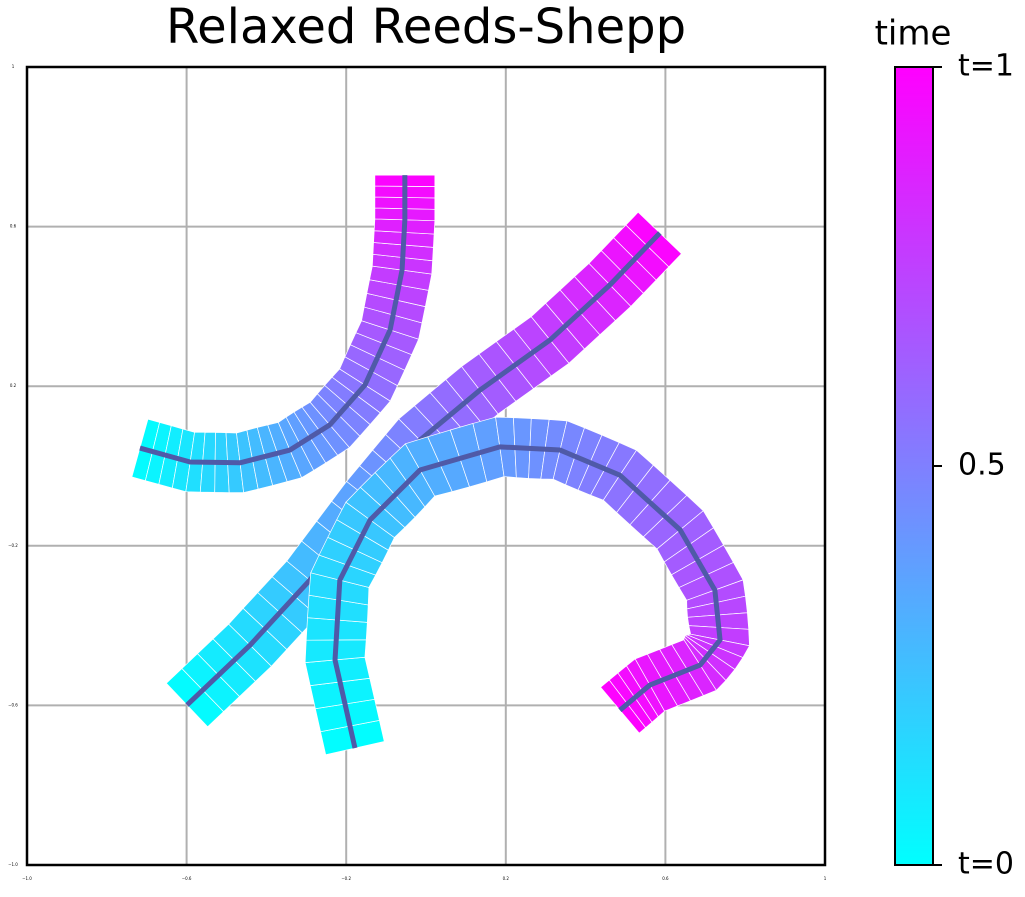  I want to click on x-tick-label: 1, so click(825, 878).